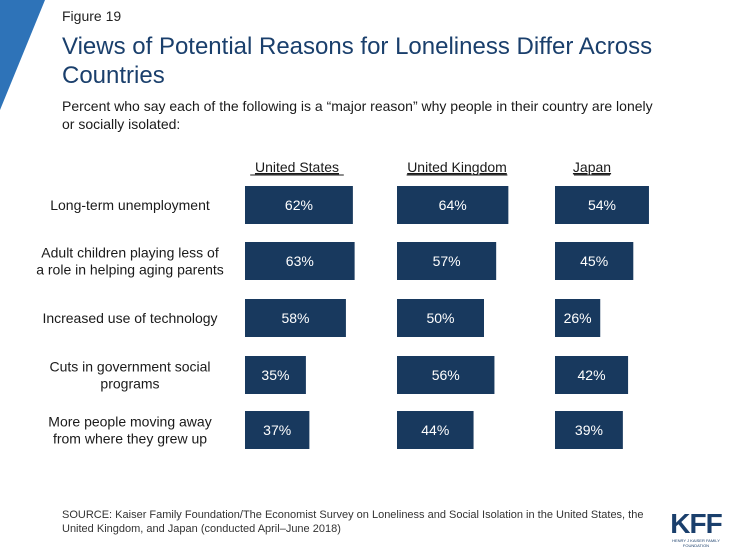 This screenshot has width=735, height=551. I want to click on bar-value-label: 62%, so click(299, 205).